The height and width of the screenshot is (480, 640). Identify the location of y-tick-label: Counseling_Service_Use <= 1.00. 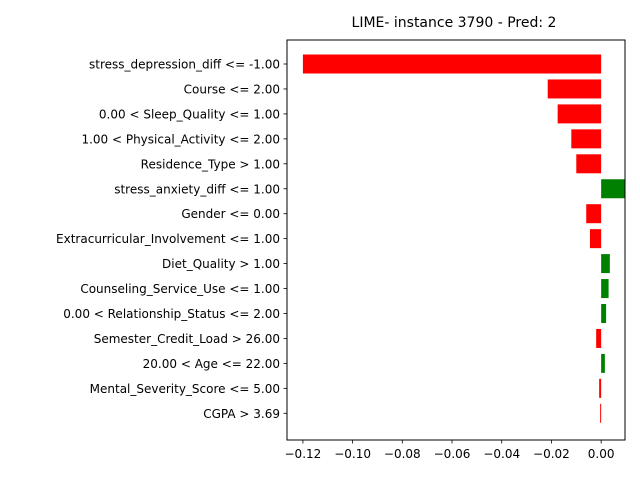
(180, 289).